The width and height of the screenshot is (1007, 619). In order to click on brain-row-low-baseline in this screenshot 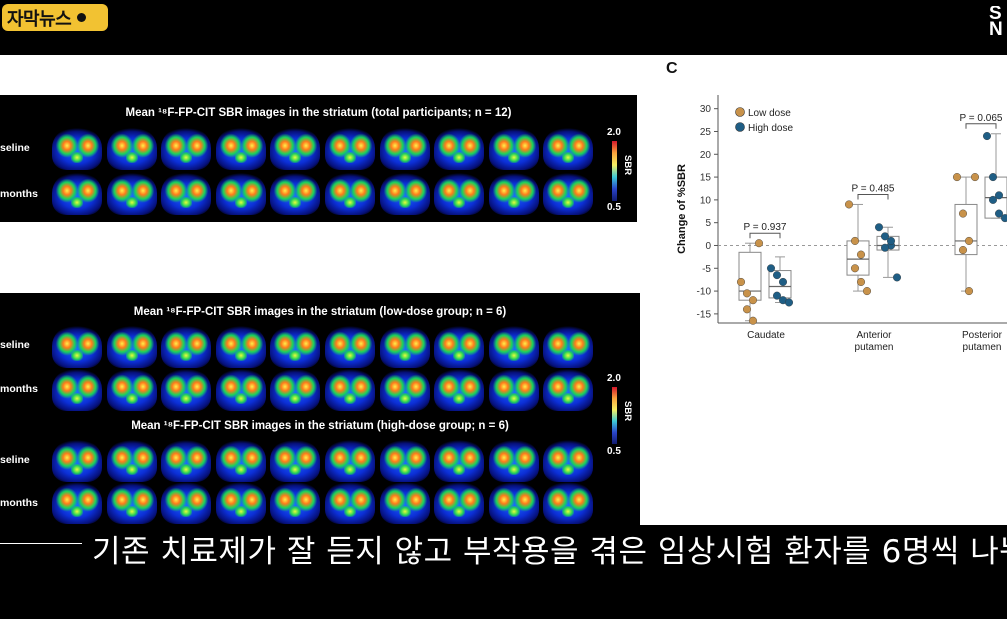, I will do `click(325, 347)`.